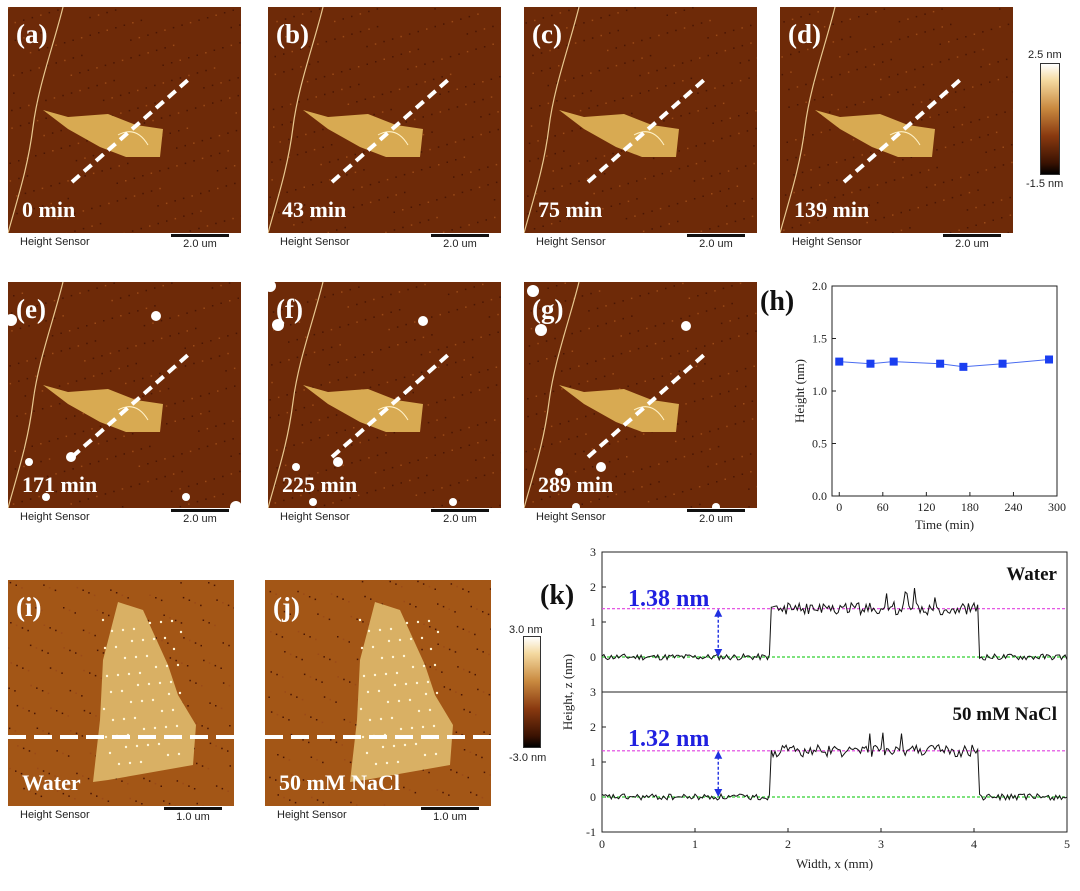 This screenshot has height=891, width=1080. I want to click on x-tick-label: 3, so click(881, 844).